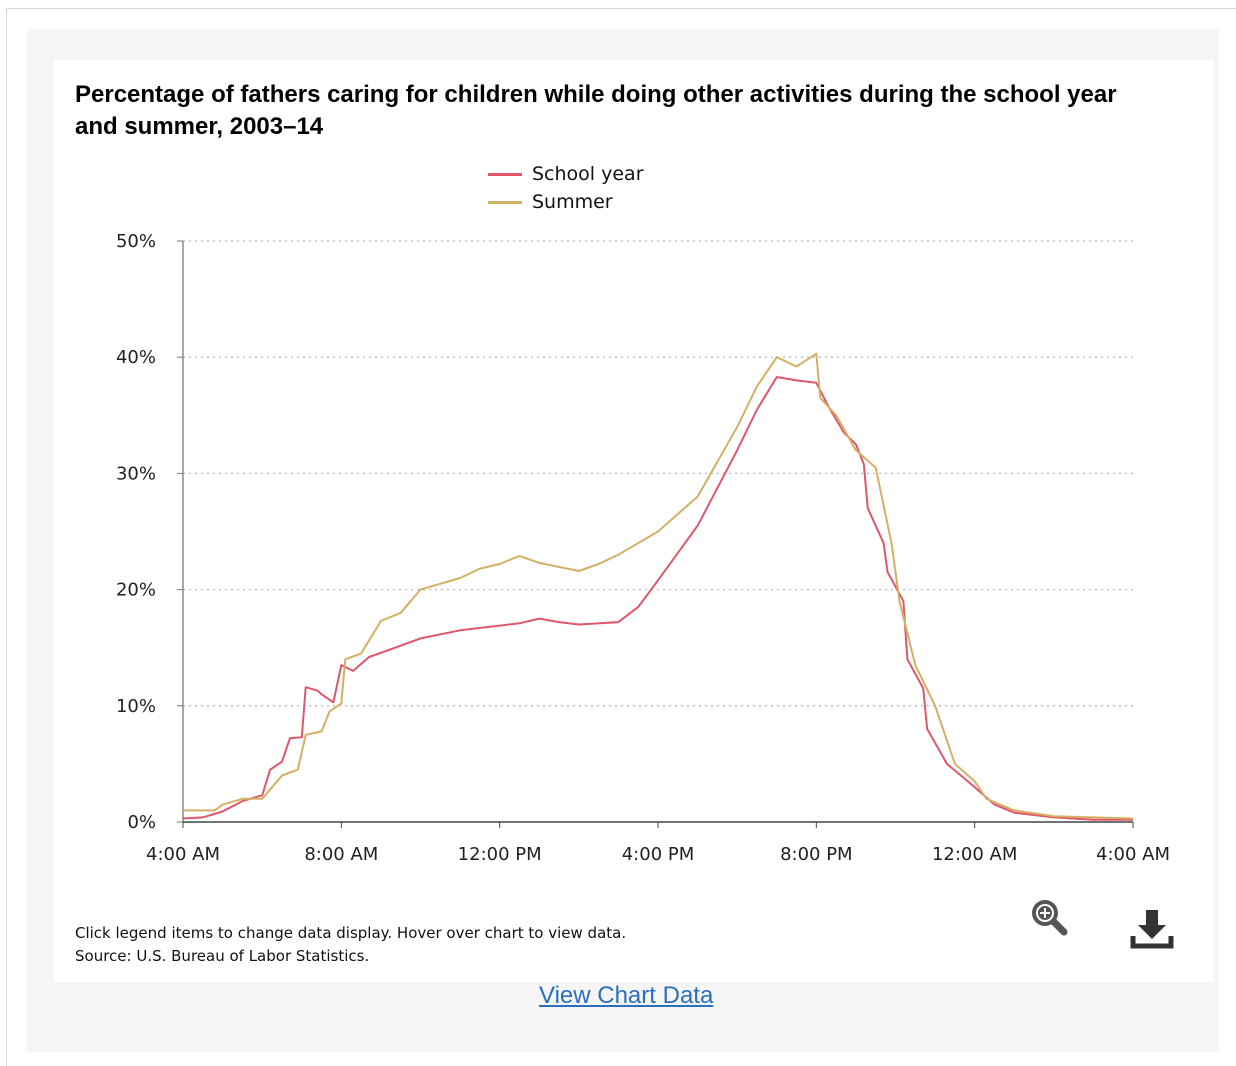  I want to click on y-tick-label: 20%, so click(136, 590).